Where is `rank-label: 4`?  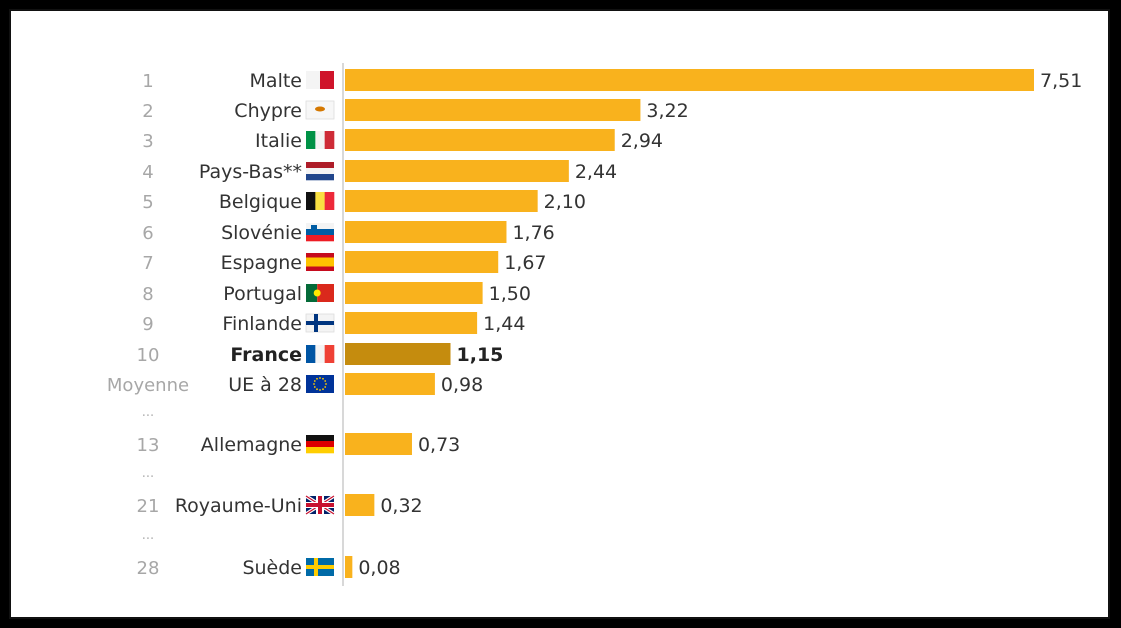 rank-label: 4 is located at coordinates (147, 172).